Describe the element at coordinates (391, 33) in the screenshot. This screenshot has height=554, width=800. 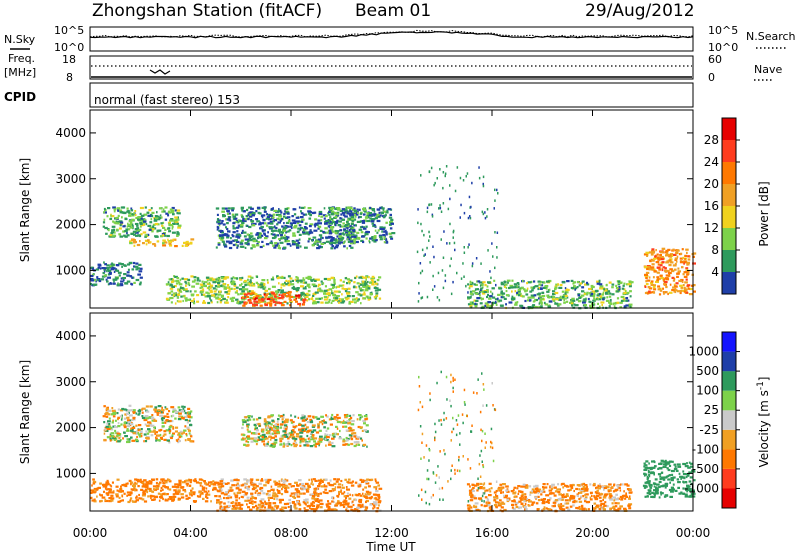
I see `nsearch-trace` at that location.